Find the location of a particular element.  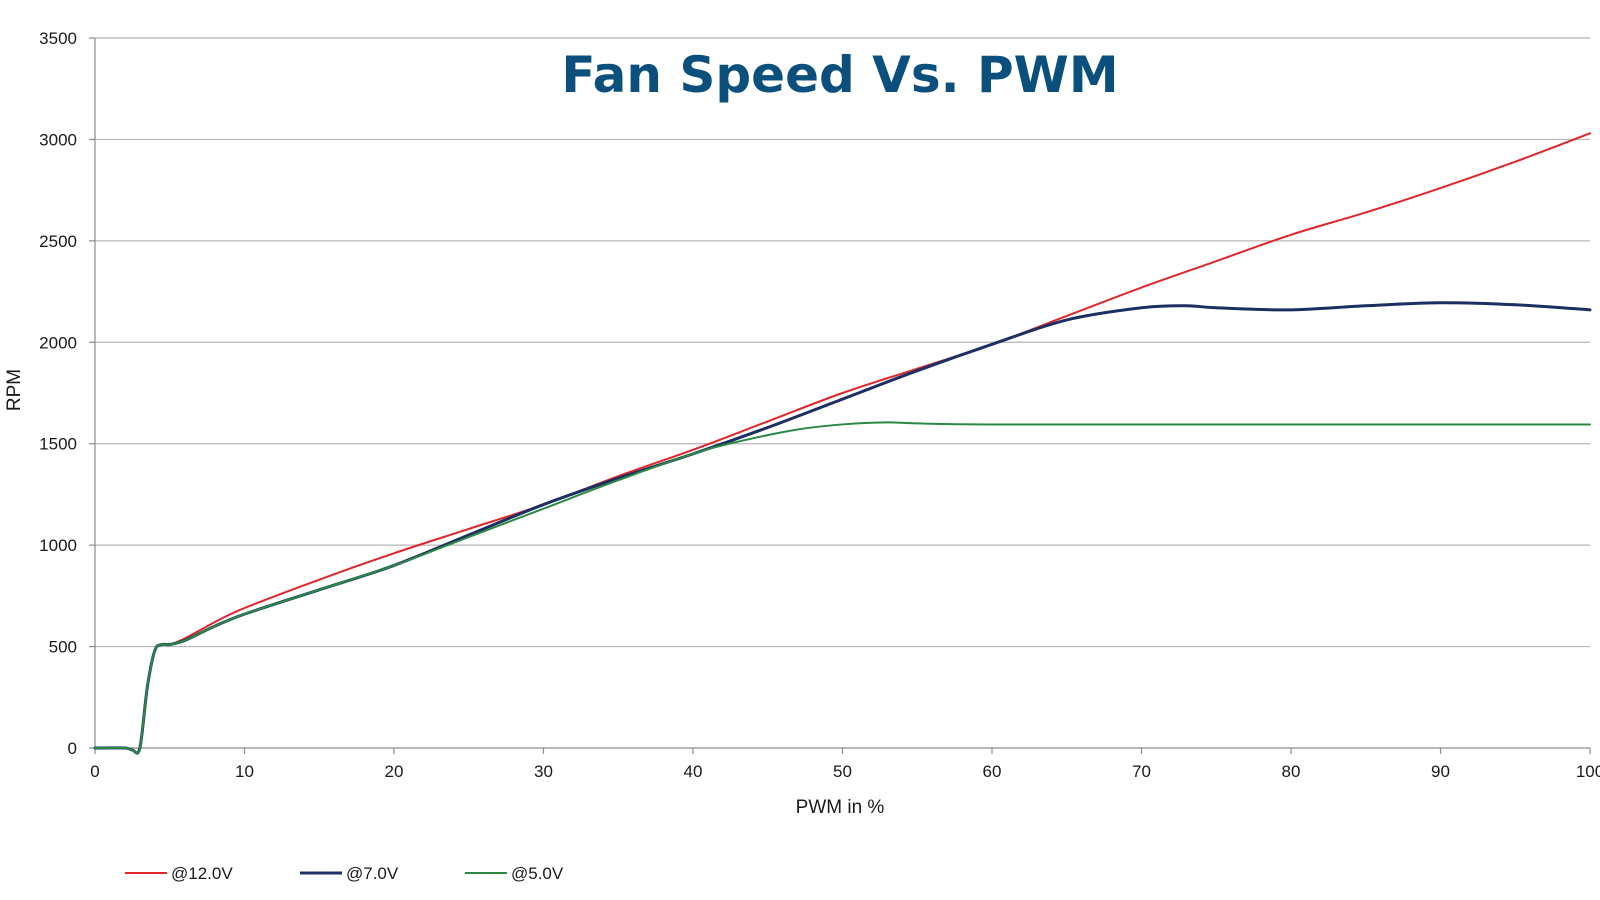

x-tick-label: 0 is located at coordinates (94, 771).